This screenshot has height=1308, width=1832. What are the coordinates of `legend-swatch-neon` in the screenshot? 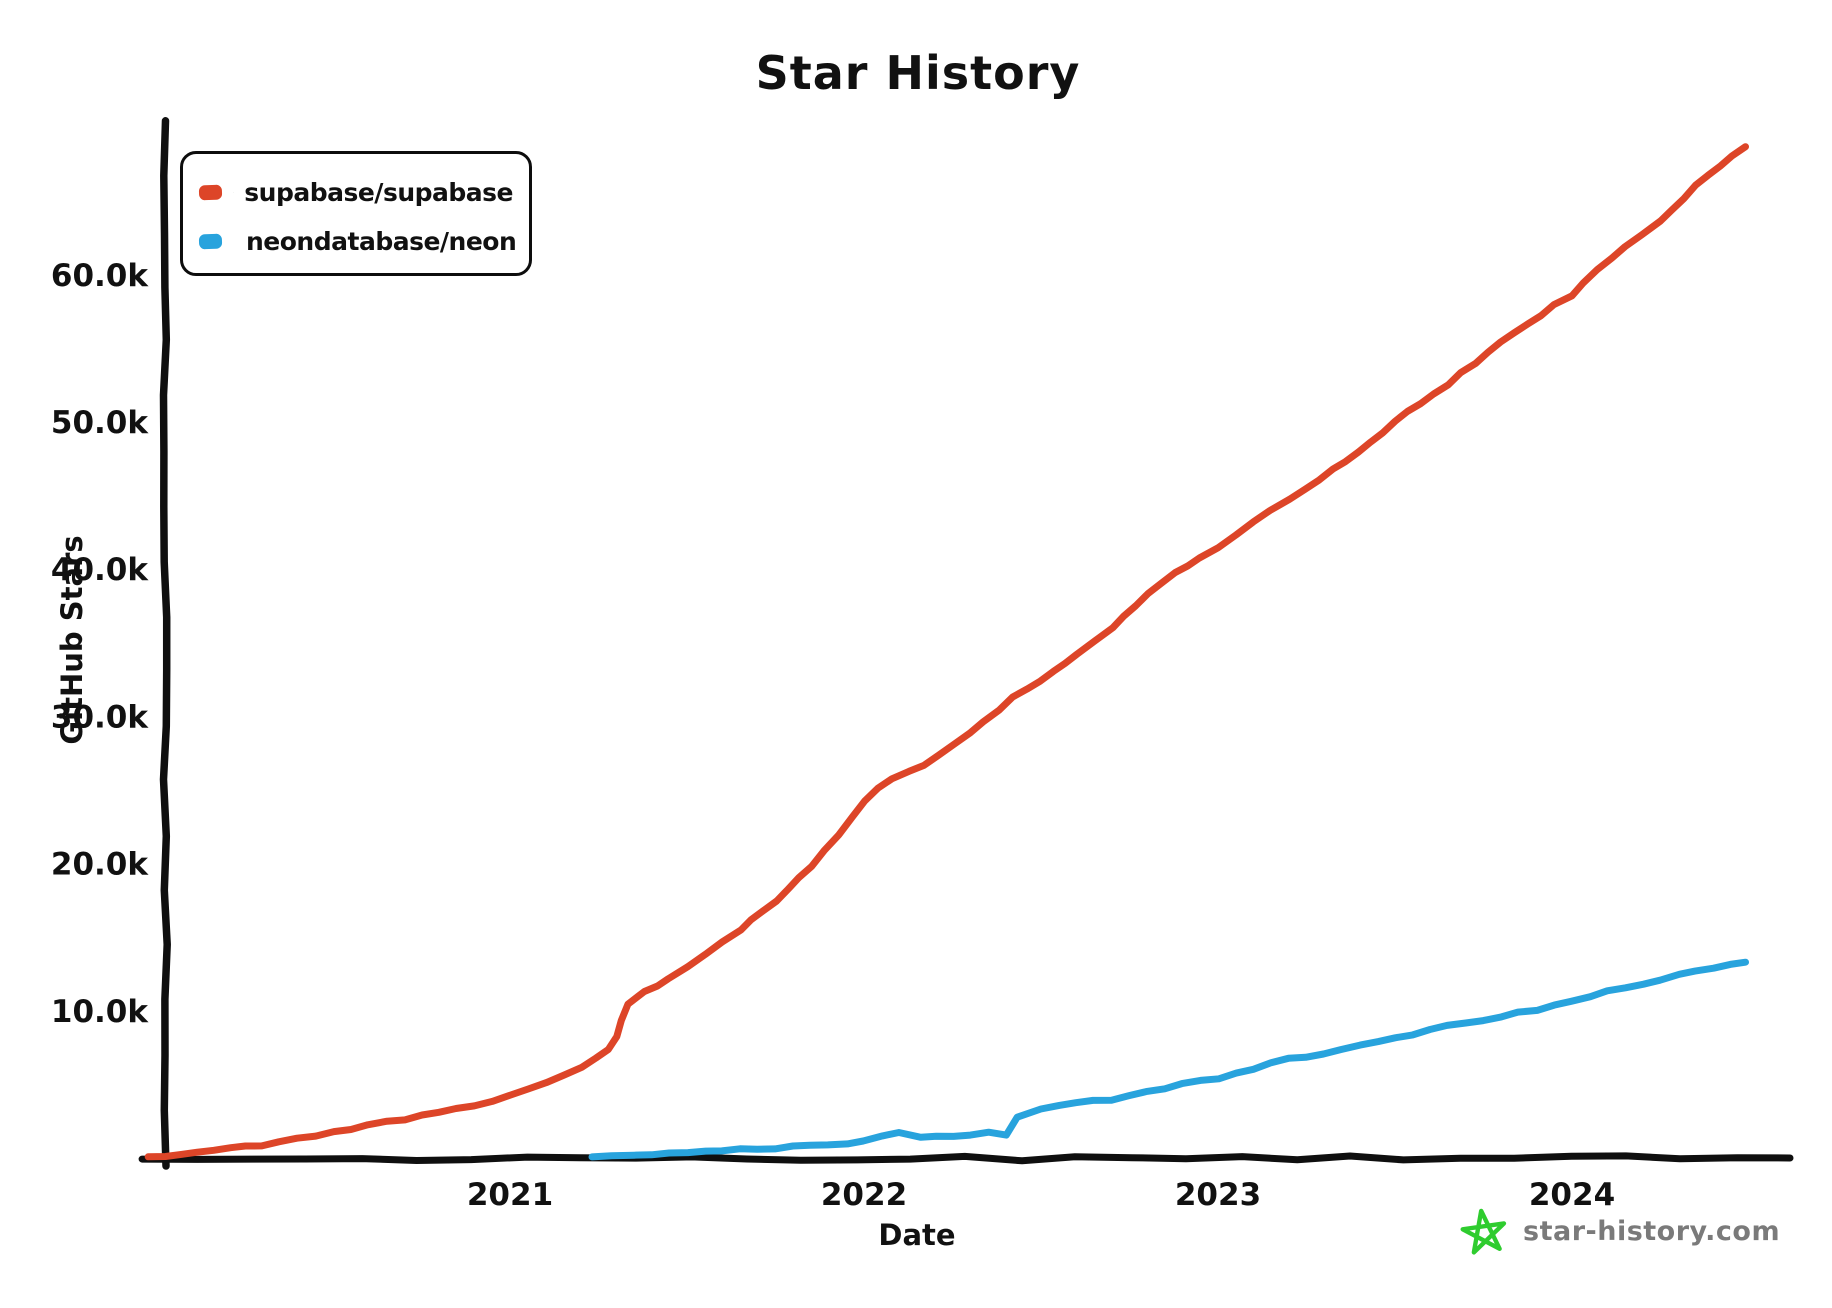 It's located at (210, 241).